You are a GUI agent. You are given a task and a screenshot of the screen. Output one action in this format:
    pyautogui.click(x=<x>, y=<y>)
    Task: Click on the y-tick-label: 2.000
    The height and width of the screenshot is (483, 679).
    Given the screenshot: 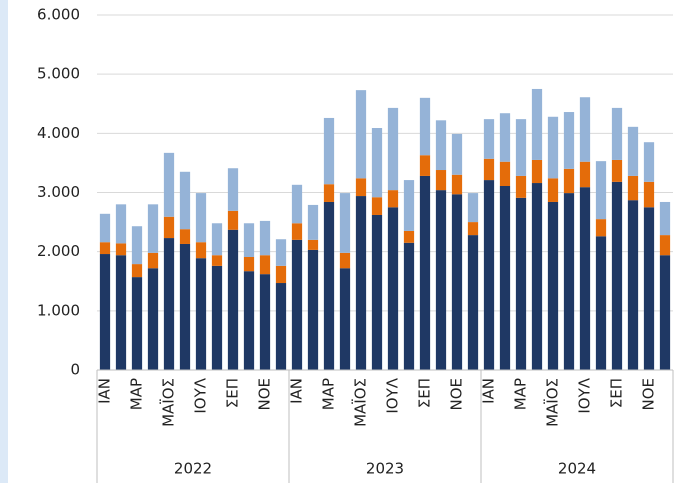 What is the action you would take?
    pyautogui.click(x=58, y=251)
    